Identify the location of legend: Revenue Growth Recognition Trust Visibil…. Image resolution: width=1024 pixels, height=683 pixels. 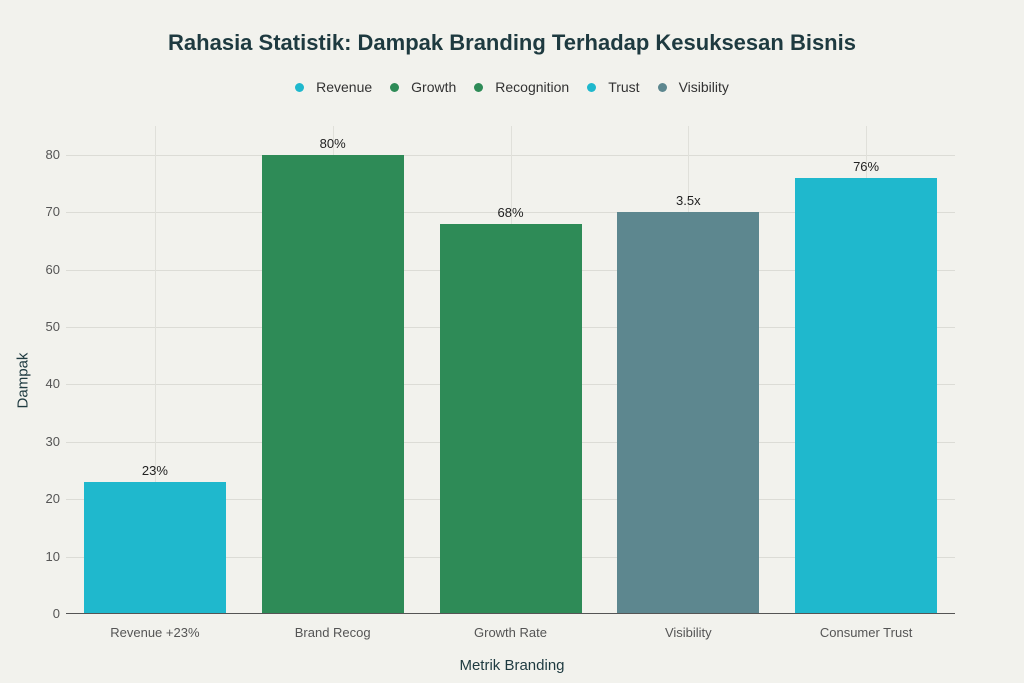
(512, 87).